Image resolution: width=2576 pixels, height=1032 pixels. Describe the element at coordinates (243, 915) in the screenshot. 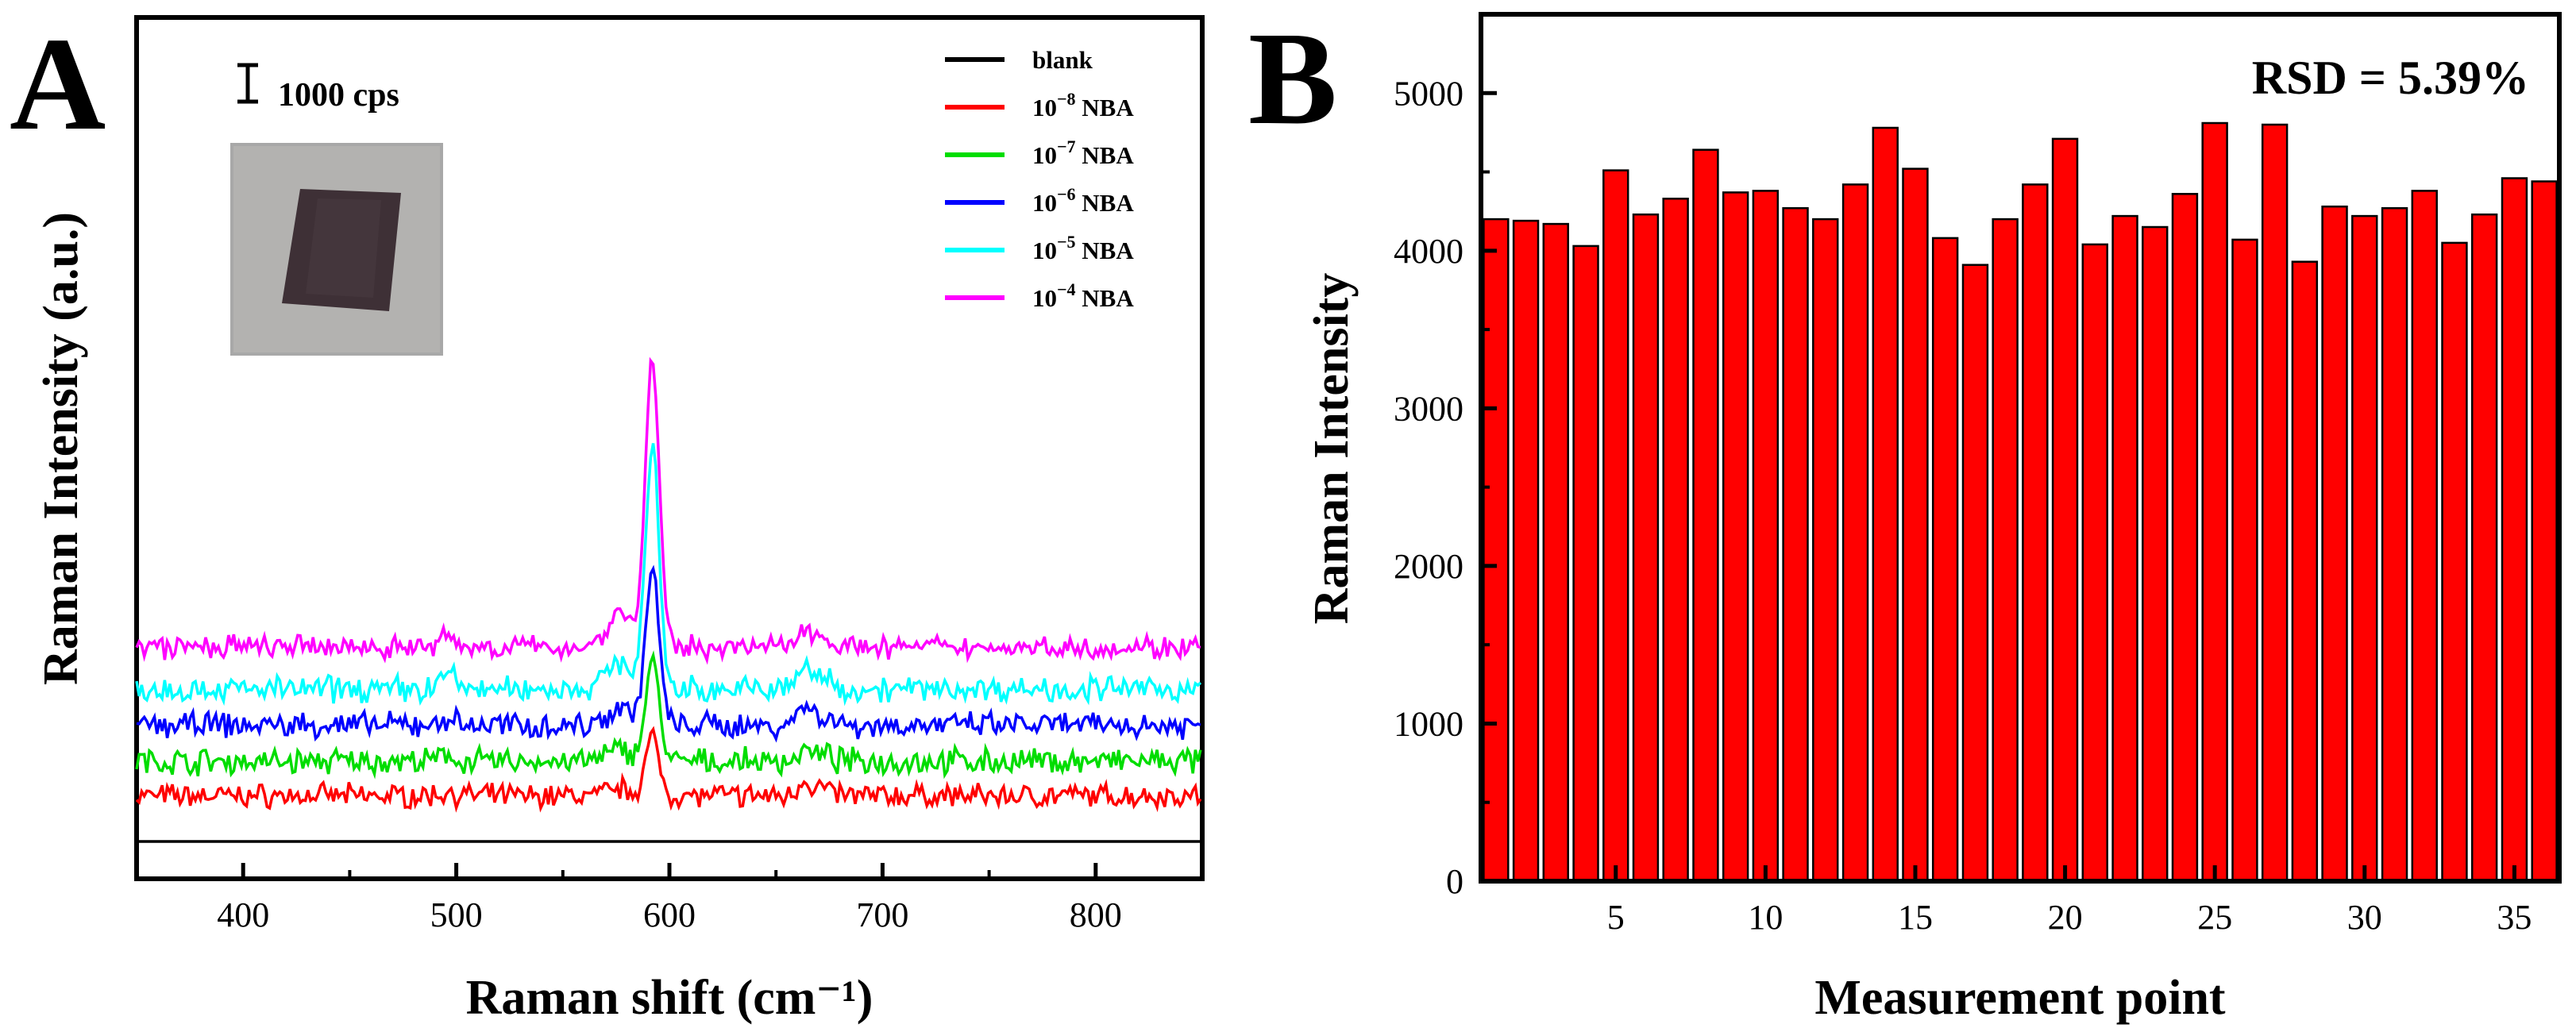

I see `x-tick-label-a: 400` at that location.